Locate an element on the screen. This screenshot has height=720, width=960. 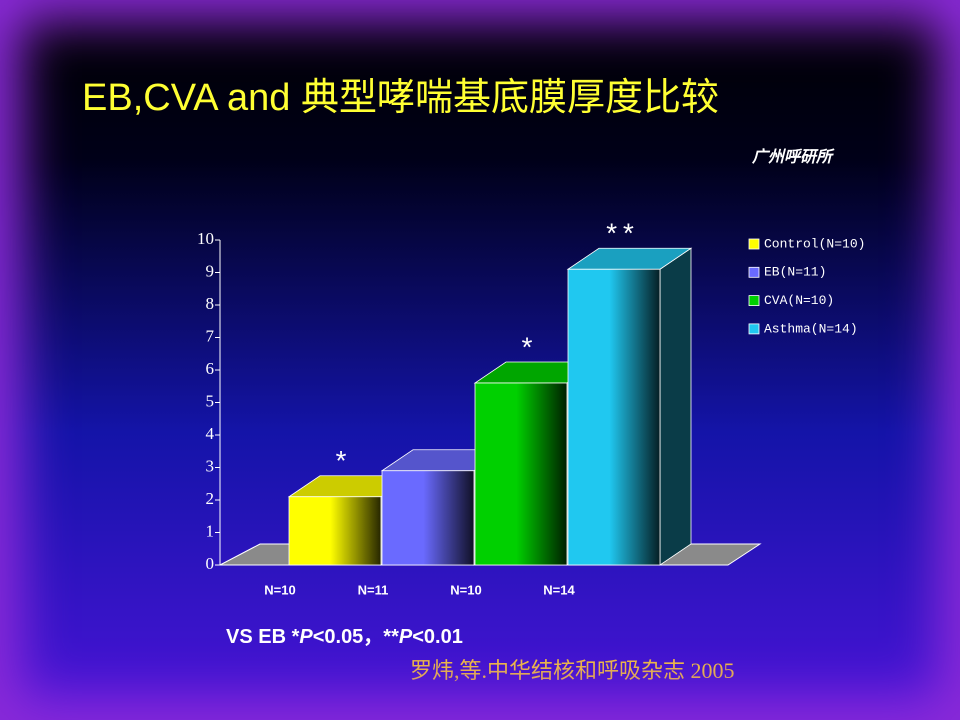
chart-title: EB,CVA and 典型哮喘基底膜厚度比较 is located at coordinates (400, 98).